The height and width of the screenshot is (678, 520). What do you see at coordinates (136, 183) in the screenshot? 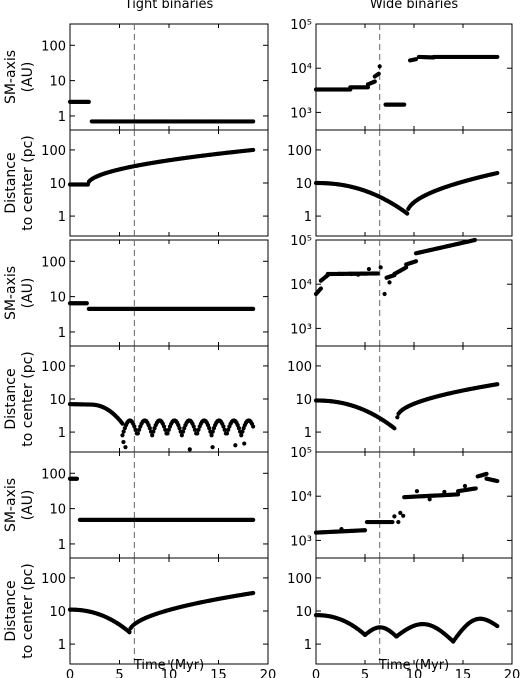
I see `panel-tight-distance-1: 1 10 100 Distanceto center (pc)` at bounding box center [136, 183].